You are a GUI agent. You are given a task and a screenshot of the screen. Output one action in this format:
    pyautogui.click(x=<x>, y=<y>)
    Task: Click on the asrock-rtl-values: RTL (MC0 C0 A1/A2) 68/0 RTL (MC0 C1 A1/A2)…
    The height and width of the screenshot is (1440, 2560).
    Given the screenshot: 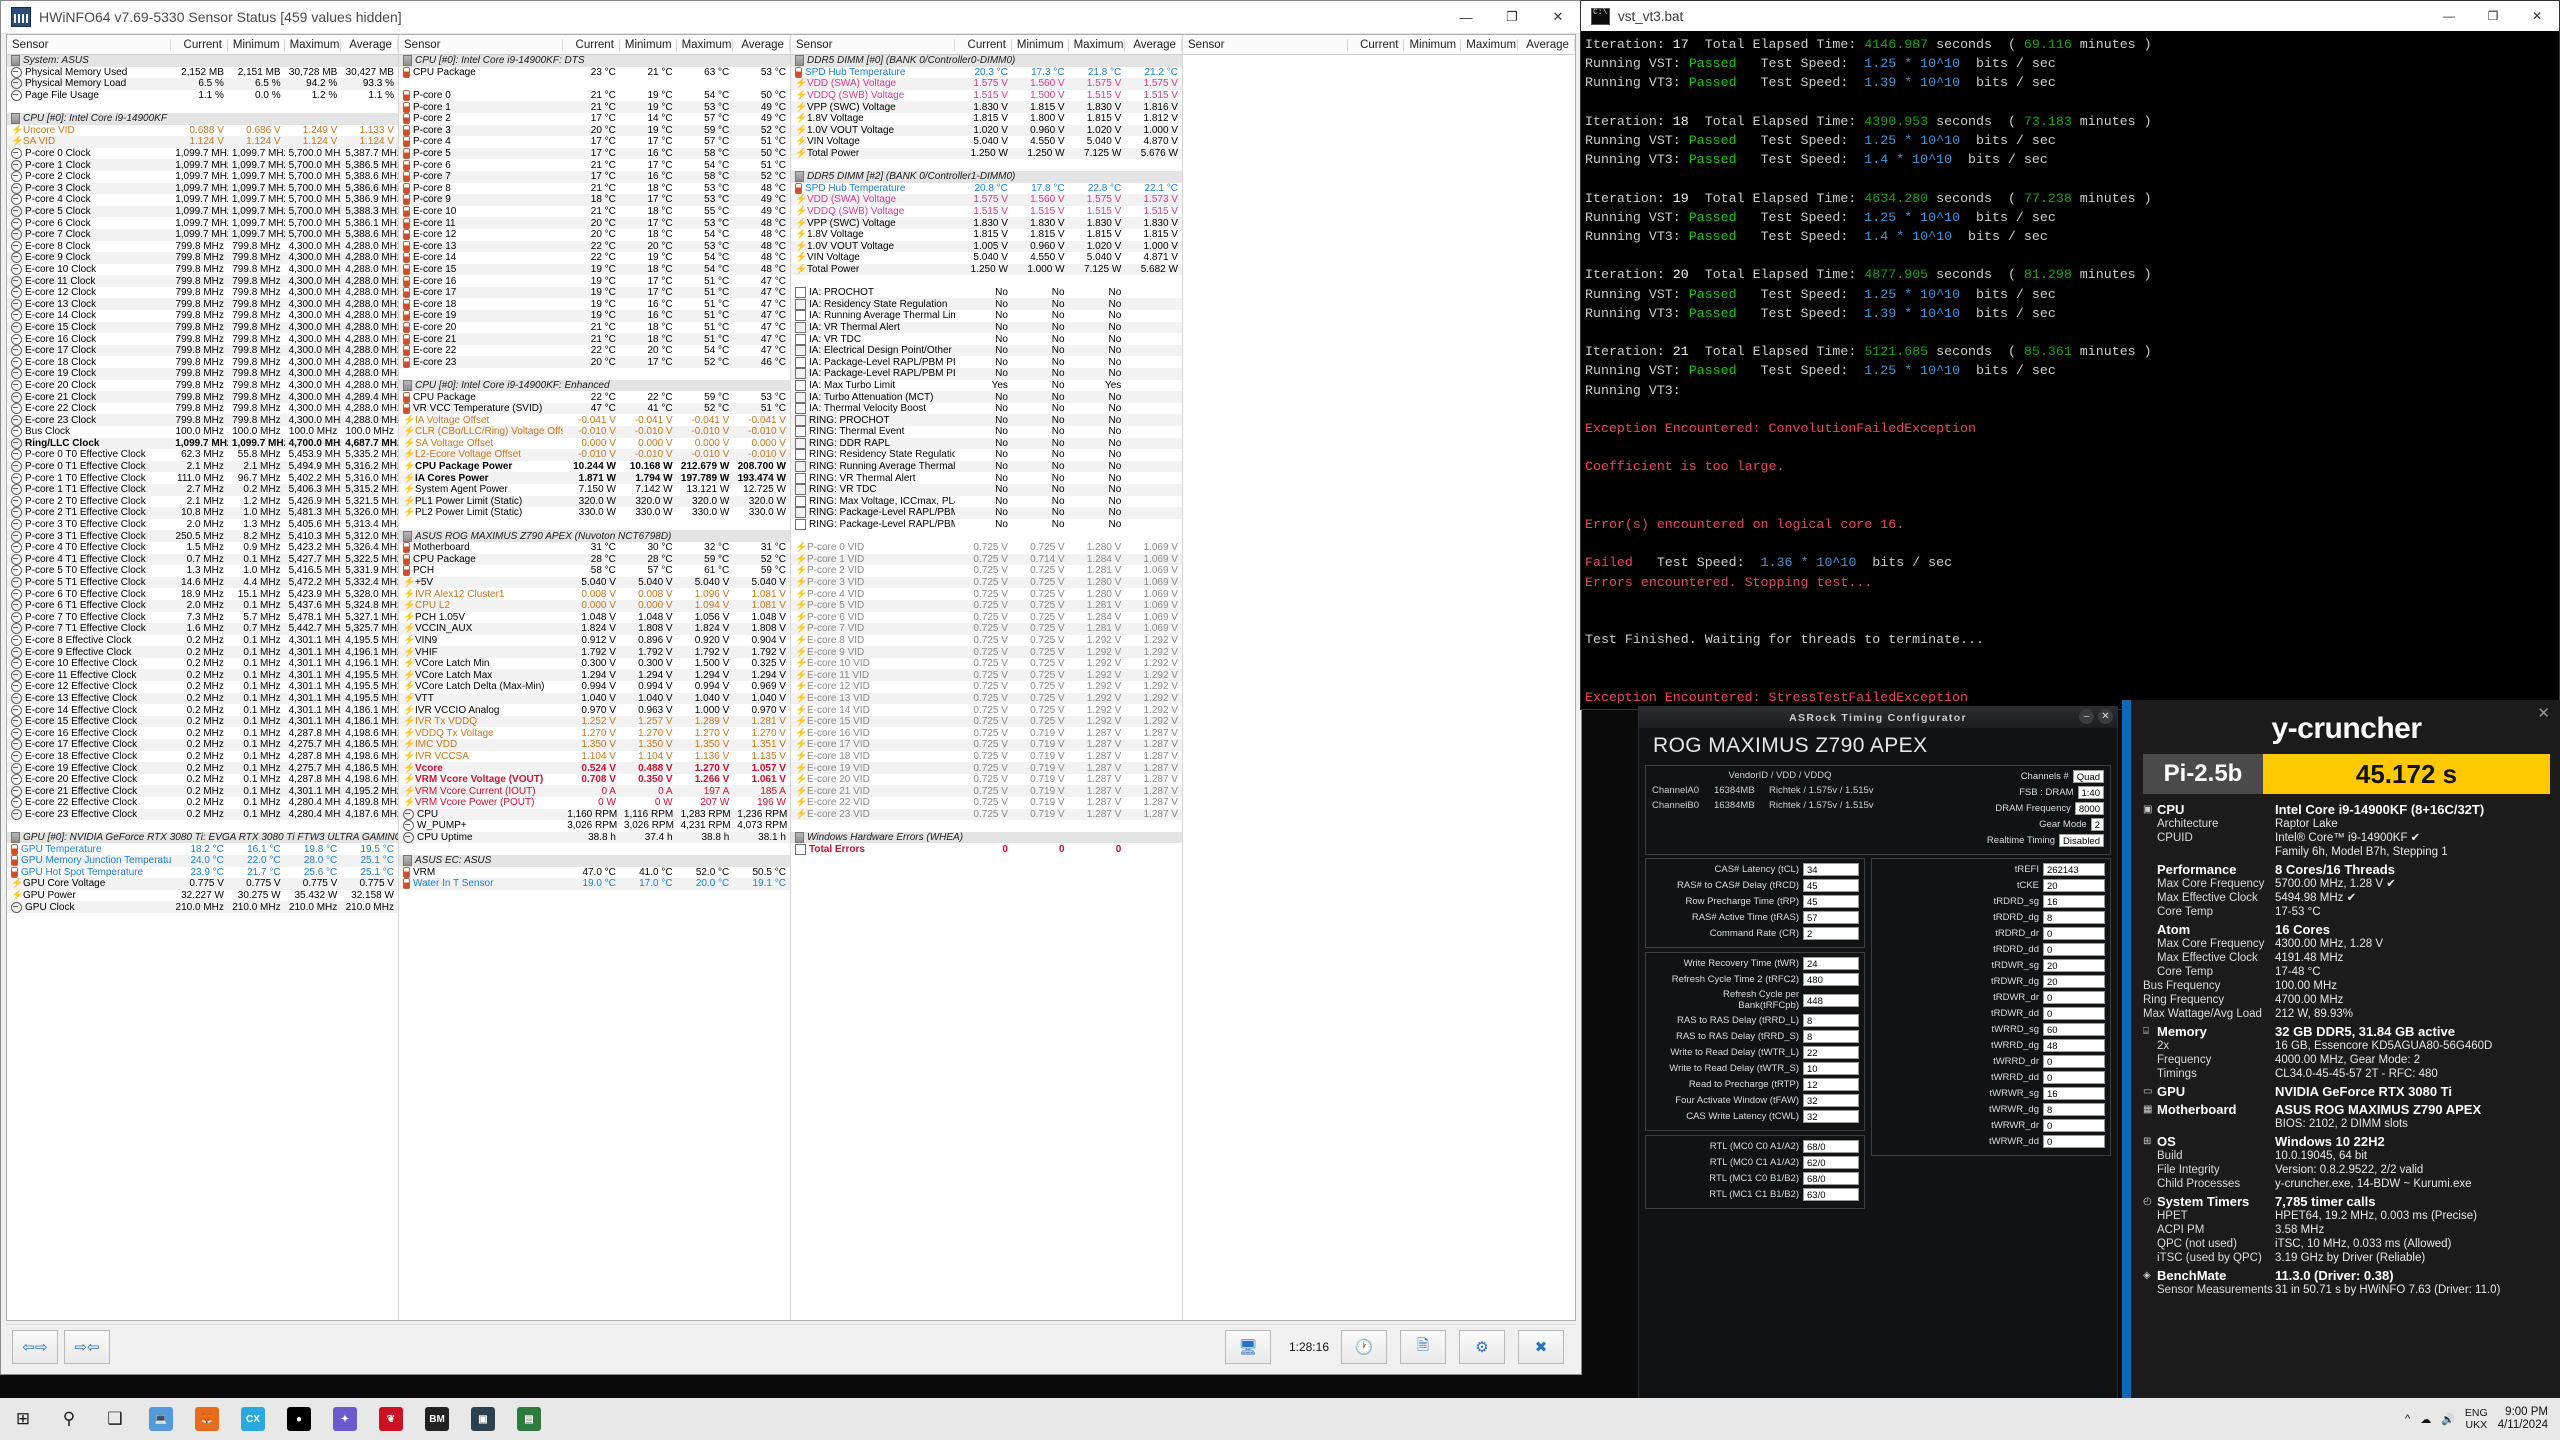 What is the action you would take?
    pyautogui.click(x=1755, y=1172)
    